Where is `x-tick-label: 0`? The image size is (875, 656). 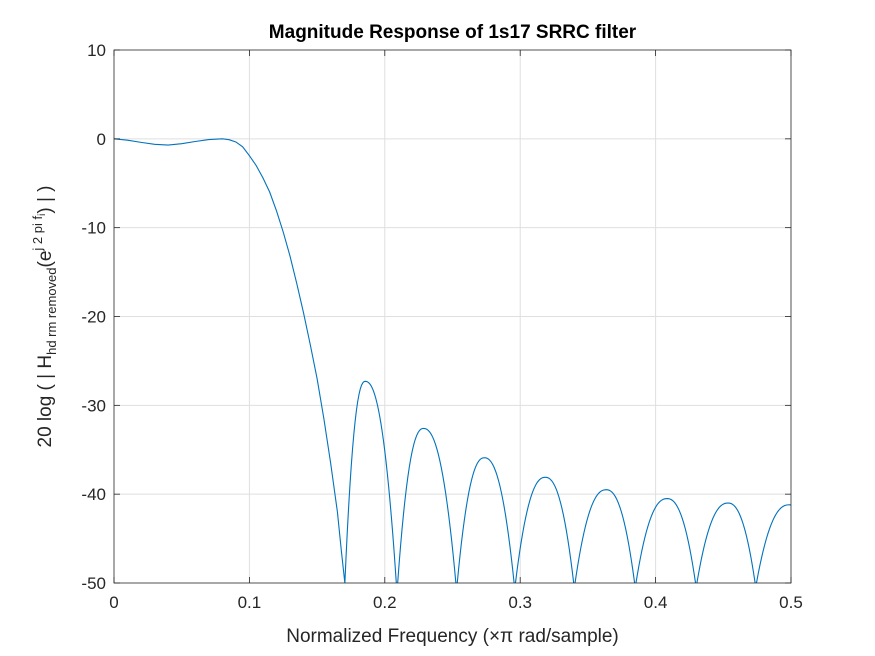
x-tick-label: 0 is located at coordinates (113, 602).